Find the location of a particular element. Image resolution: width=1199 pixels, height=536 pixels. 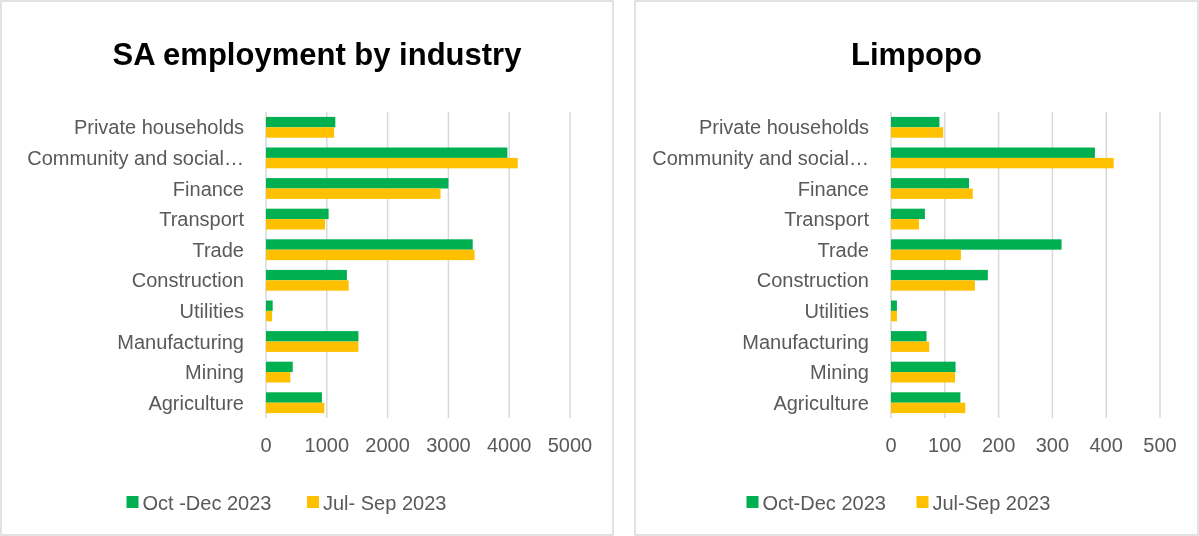

legend-label: Jul- Sep 2023 is located at coordinates (385, 503).